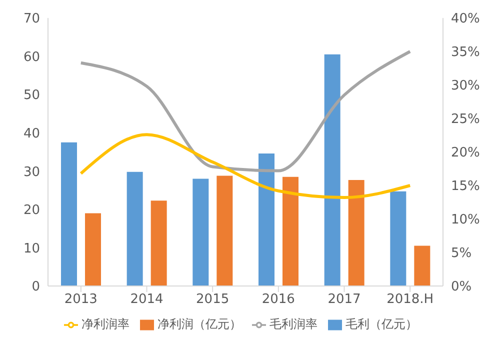 Image resolution: width=500 pixels, height=346 pixels. Describe the element at coordinates (81, 300) in the screenshot. I see `x-tick-label: 2013` at that location.